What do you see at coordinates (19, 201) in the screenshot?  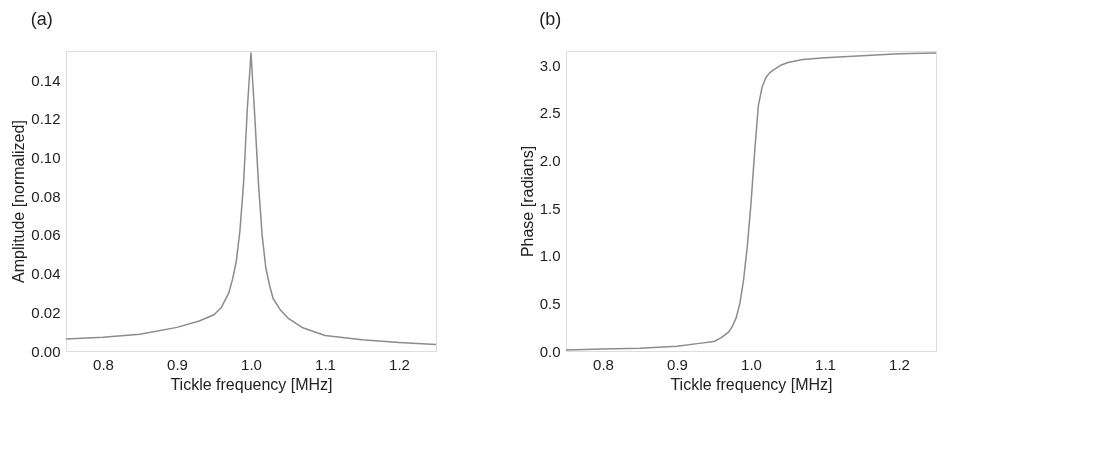 I see `y-axis-title: Amplitude [normalized]` at bounding box center [19, 201].